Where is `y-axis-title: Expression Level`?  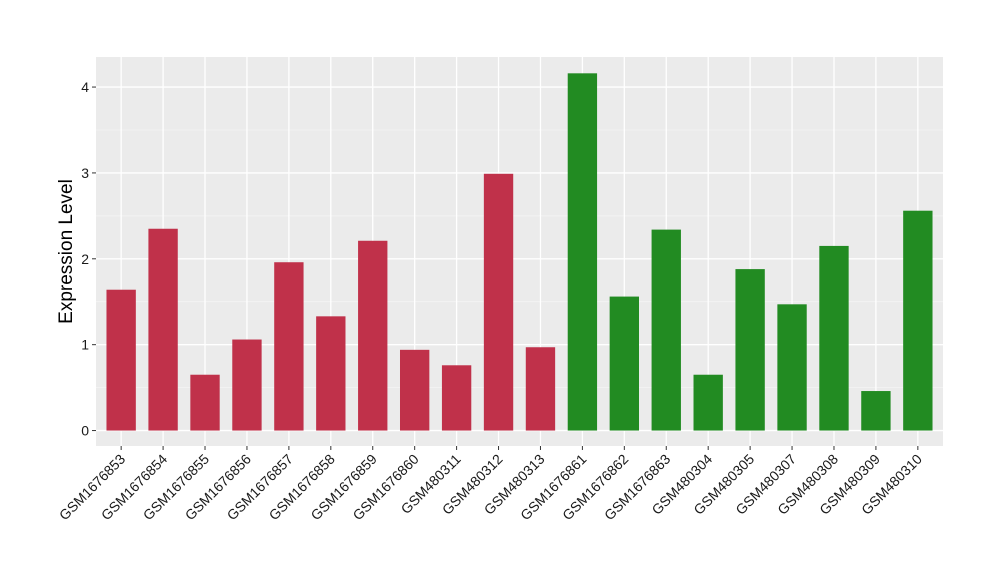 y-axis-title: Expression Level is located at coordinates (66, 251).